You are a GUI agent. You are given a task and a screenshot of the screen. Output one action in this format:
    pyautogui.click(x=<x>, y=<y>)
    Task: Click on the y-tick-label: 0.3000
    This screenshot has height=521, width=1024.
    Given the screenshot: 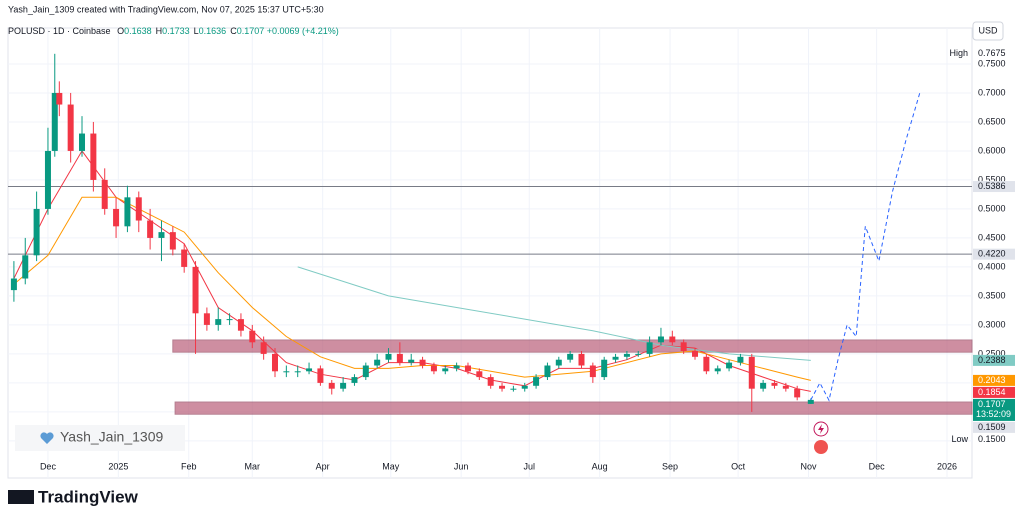 What is the action you would take?
    pyautogui.click(x=992, y=324)
    